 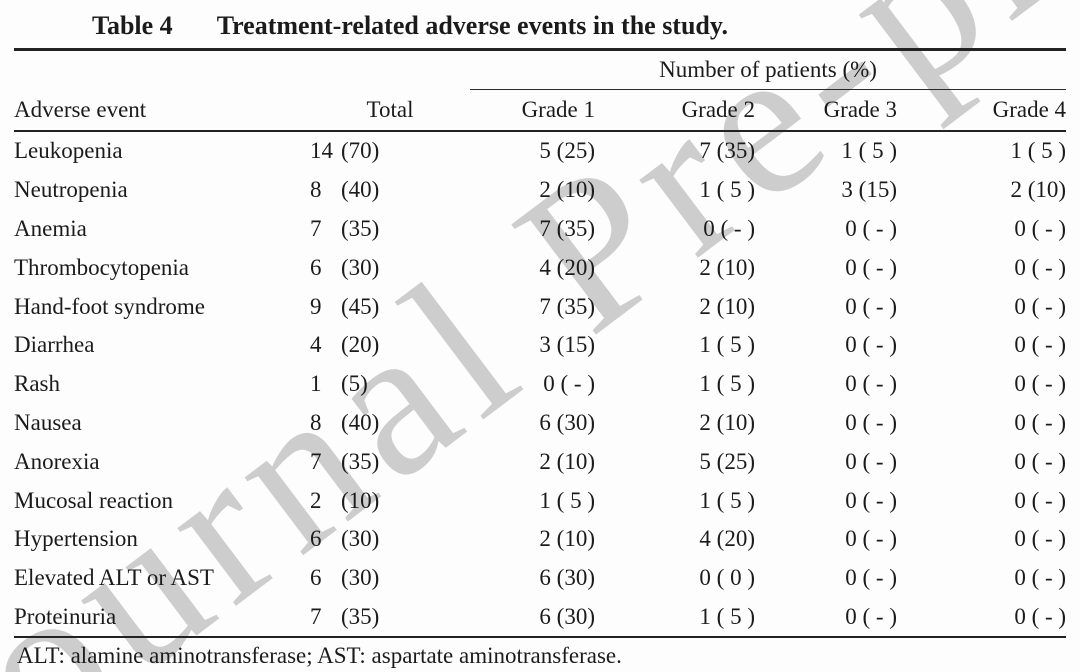 What do you see at coordinates (54, 345) in the screenshot?
I see `cell-adverse-event: Diarrhea` at bounding box center [54, 345].